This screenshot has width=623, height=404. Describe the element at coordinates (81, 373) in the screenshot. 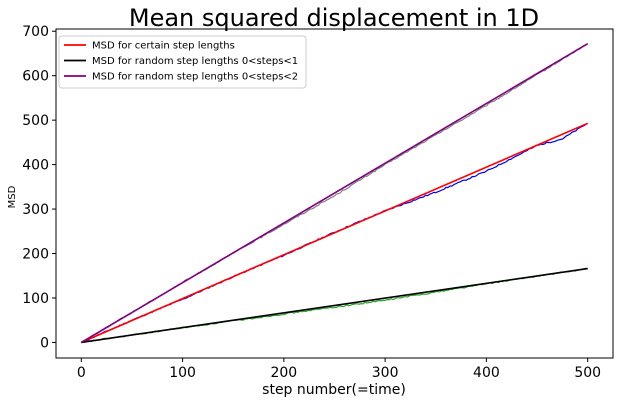

I see `x-tick-label: 0` at that location.